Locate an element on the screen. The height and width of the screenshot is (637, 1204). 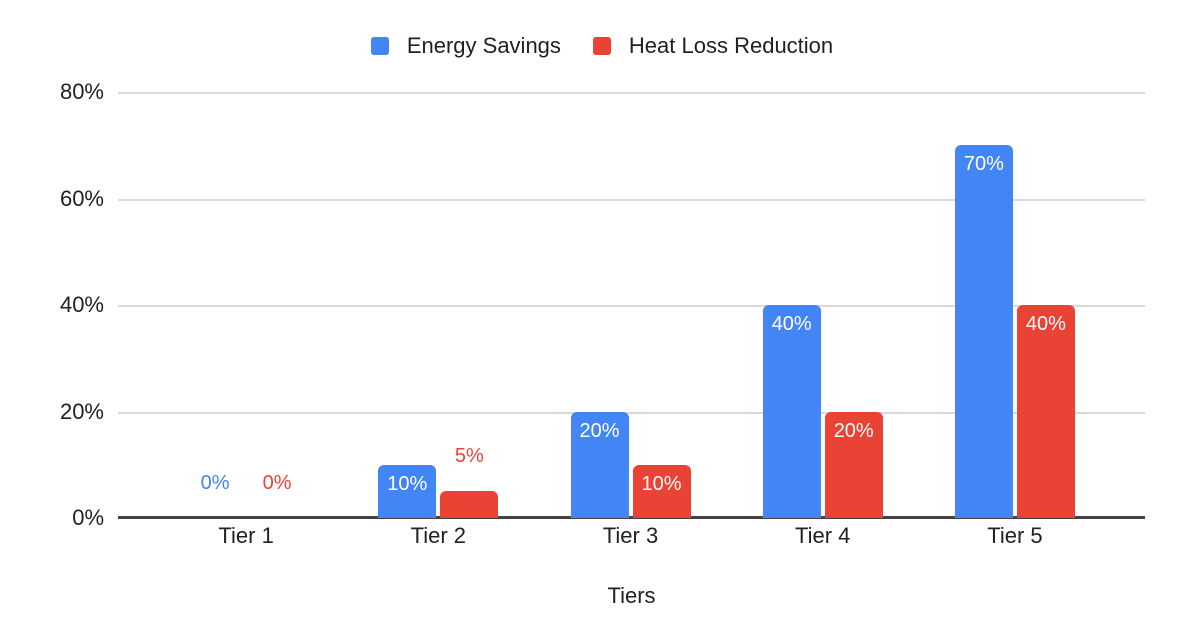
bar: 5% is located at coordinates (469, 481).